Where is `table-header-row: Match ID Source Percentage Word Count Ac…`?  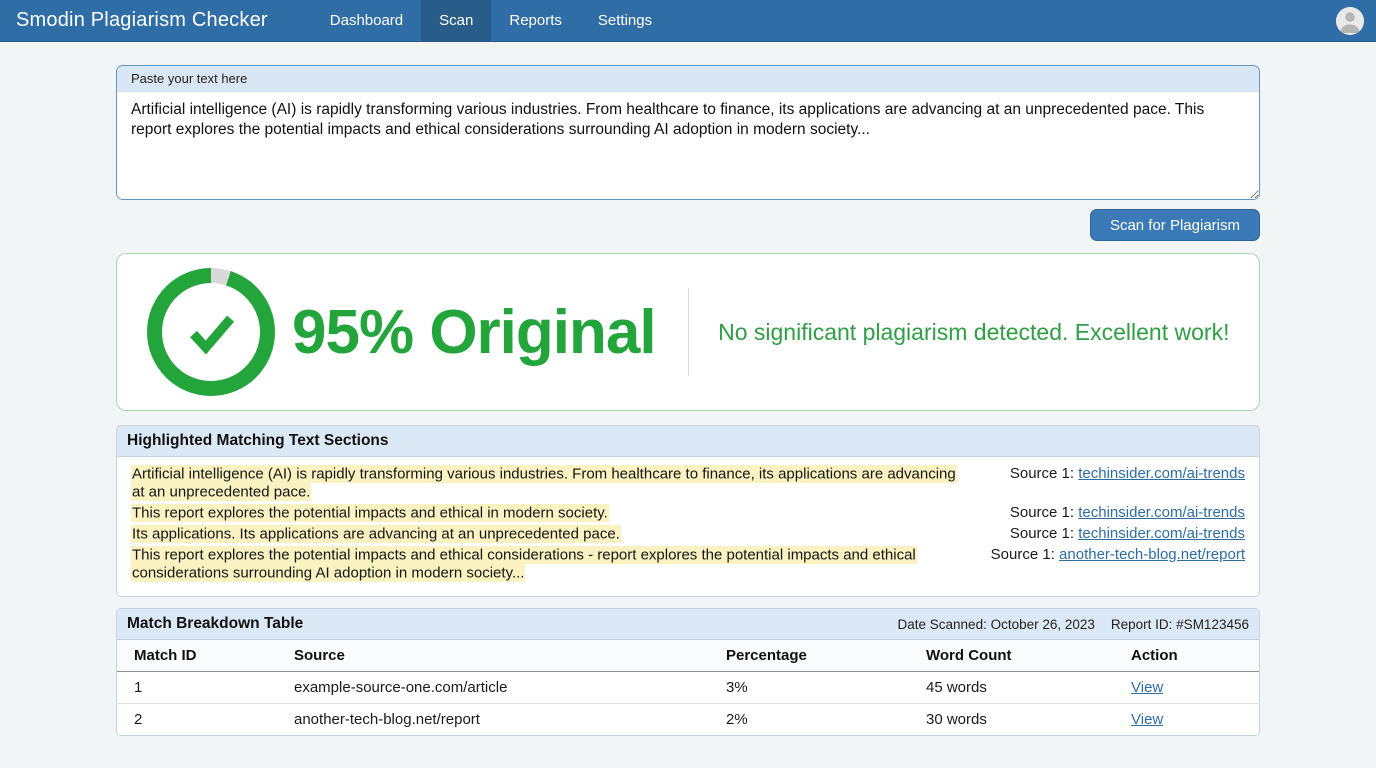 table-header-row: Match ID Source Percentage Word Count Ac… is located at coordinates (688, 656).